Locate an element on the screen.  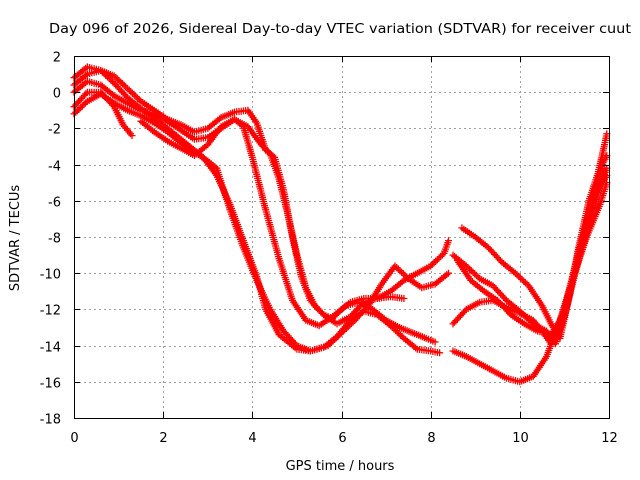
y-tick-label: -6 is located at coordinates (54, 203).